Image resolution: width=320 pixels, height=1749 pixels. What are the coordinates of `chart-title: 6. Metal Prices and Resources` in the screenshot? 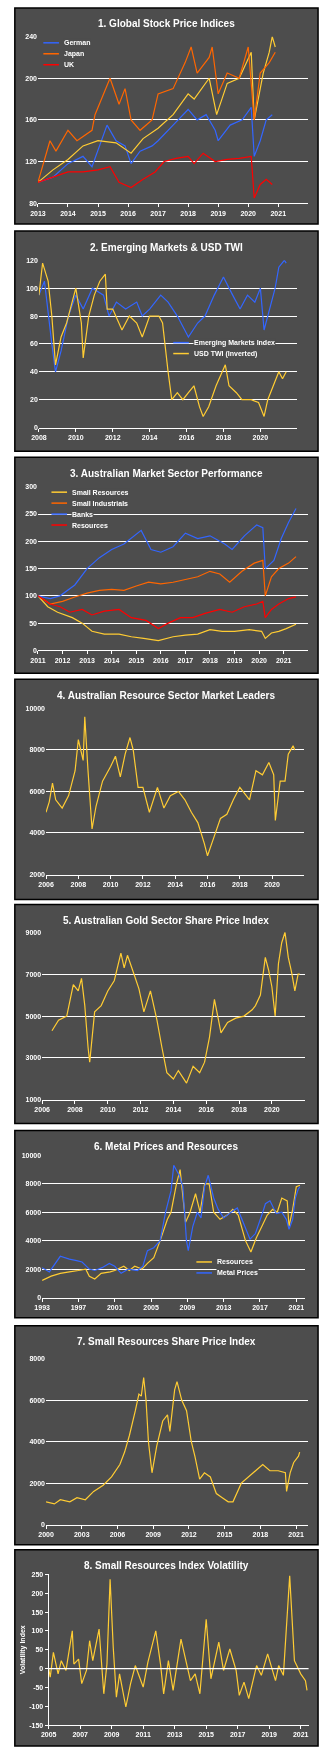 It's located at (166, 1146).